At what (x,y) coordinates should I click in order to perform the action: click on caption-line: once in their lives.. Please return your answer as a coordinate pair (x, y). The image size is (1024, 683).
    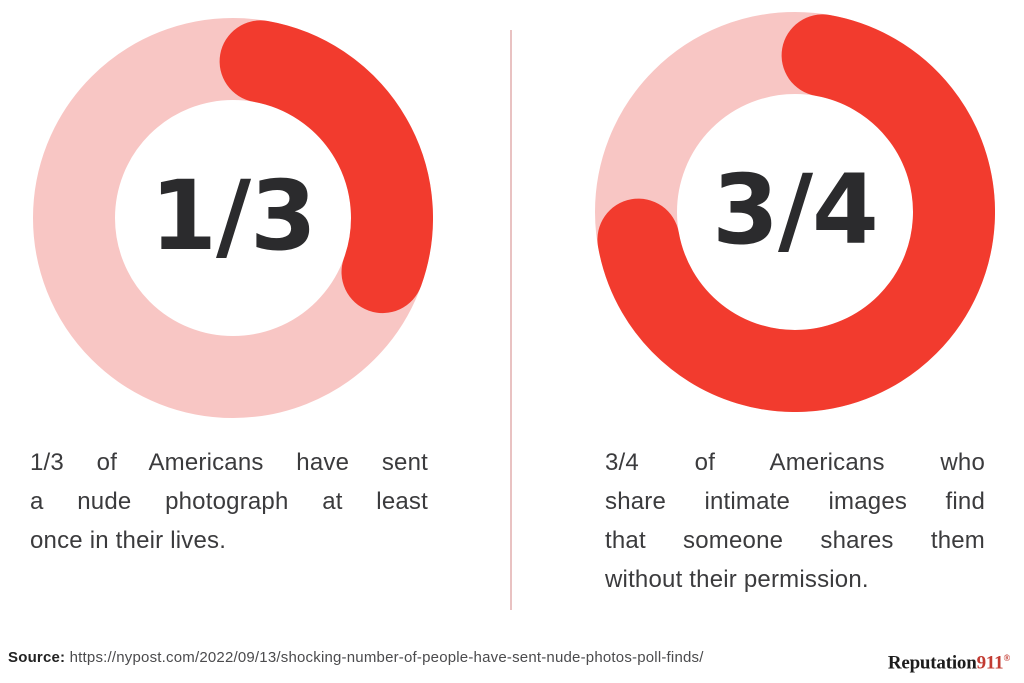
    Looking at the image, I should click on (128, 540).